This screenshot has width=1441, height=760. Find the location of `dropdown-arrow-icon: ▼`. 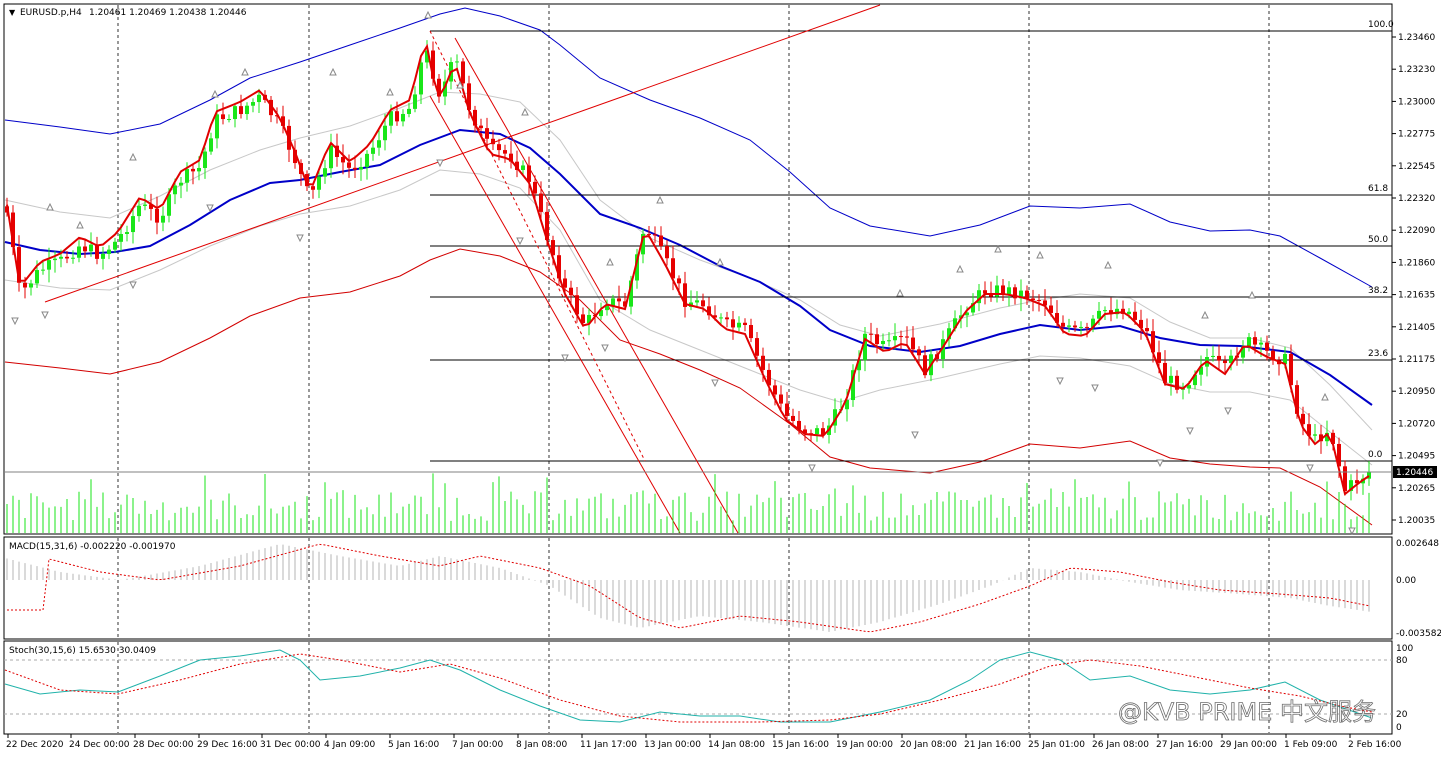

dropdown-arrow-icon: ▼ is located at coordinates (12, 12).